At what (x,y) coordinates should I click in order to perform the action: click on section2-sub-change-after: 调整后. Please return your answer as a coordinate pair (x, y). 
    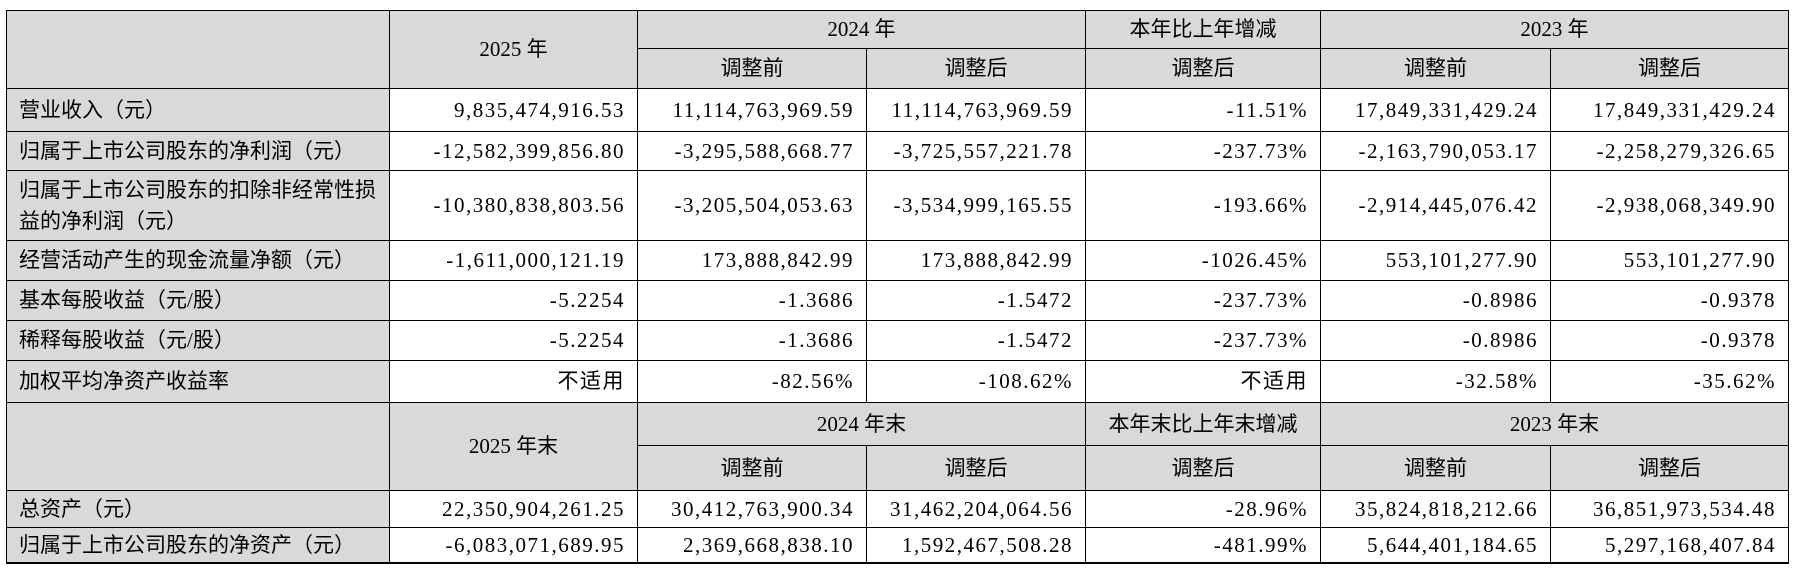
    Looking at the image, I should click on (1203, 468).